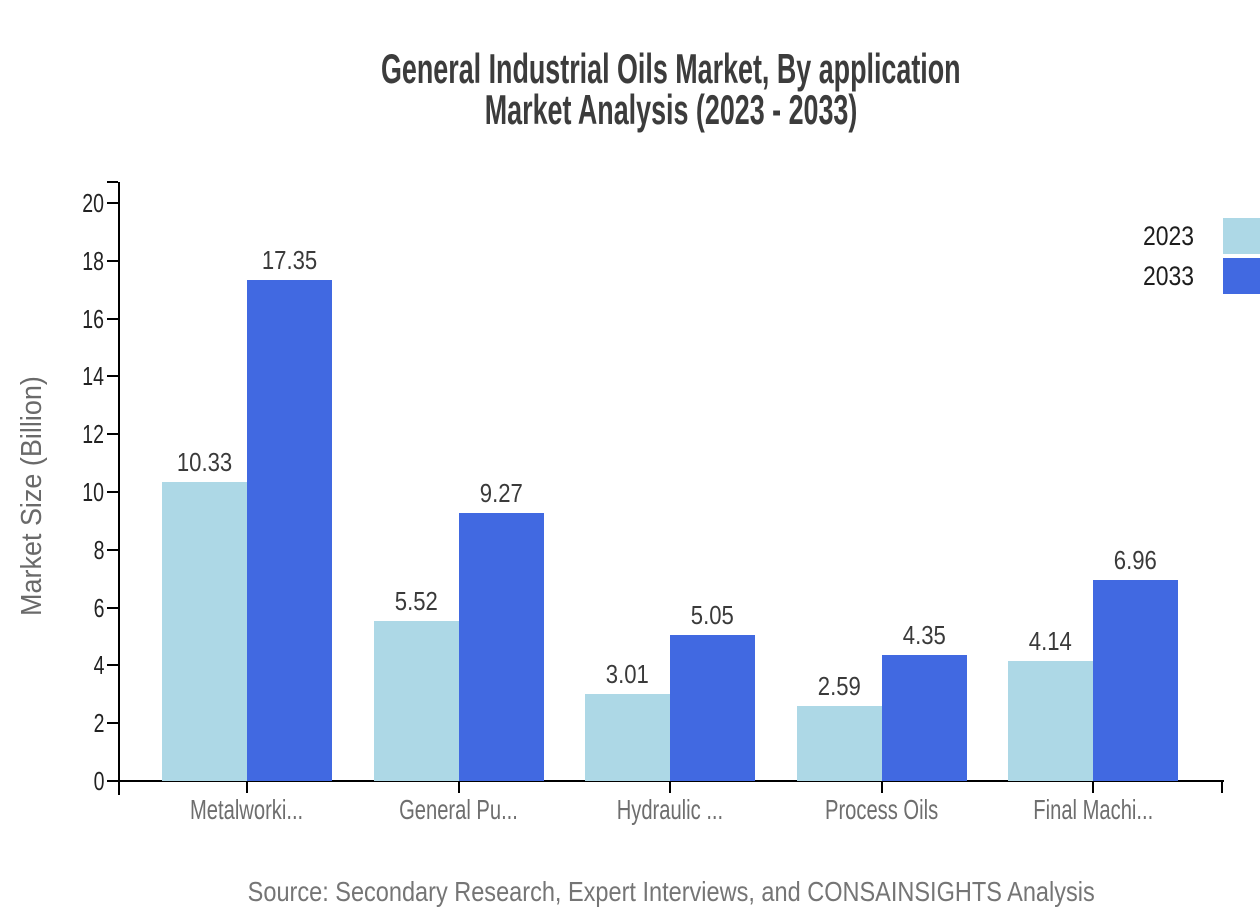  What do you see at coordinates (1168, 235) in the screenshot?
I see `legend-label: 2023` at bounding box center [1168, 235].